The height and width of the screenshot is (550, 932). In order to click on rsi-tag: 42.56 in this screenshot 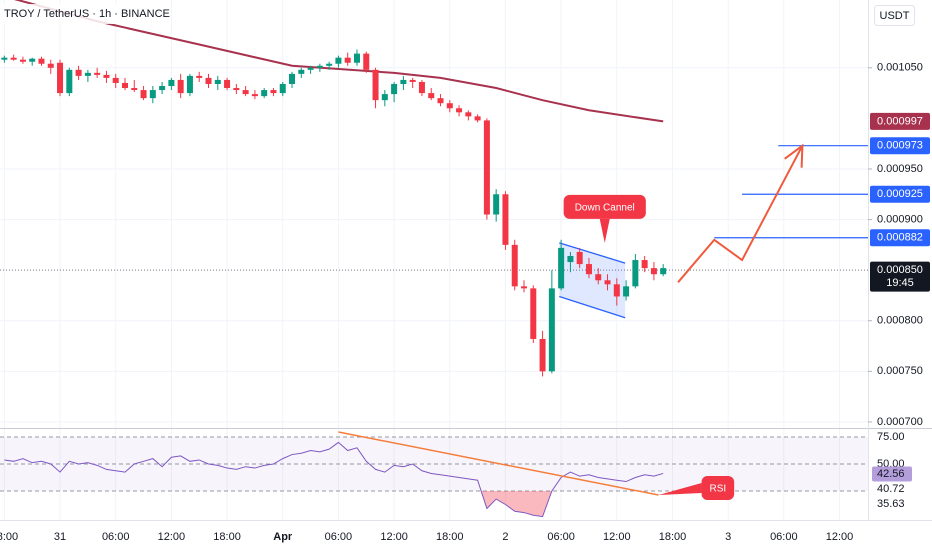, I will do `click(891, 474)`.